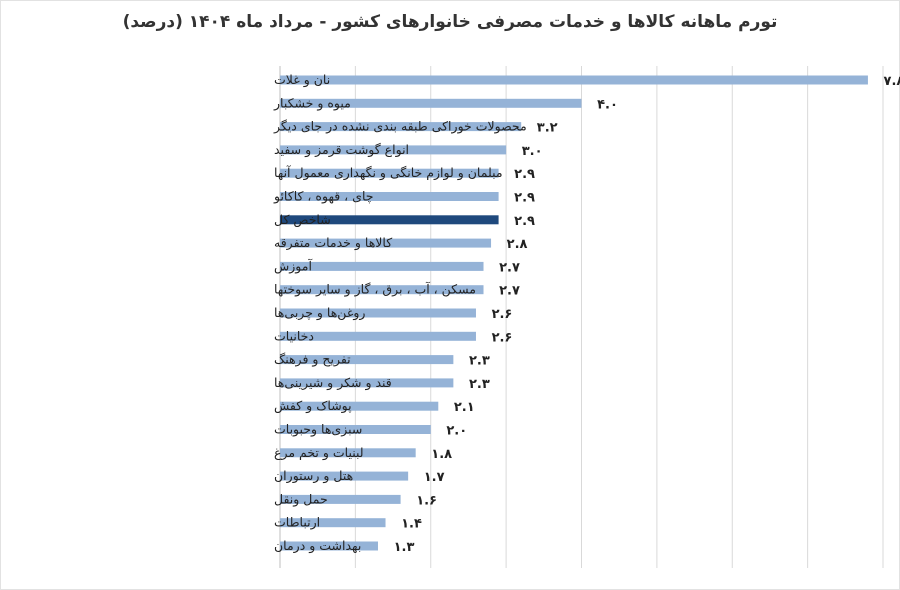 This screenshot has width=900, height=590. Describe the element at coordinates (892, 81) in the screenshot. I see `value-label: ۷.۸` at that location.